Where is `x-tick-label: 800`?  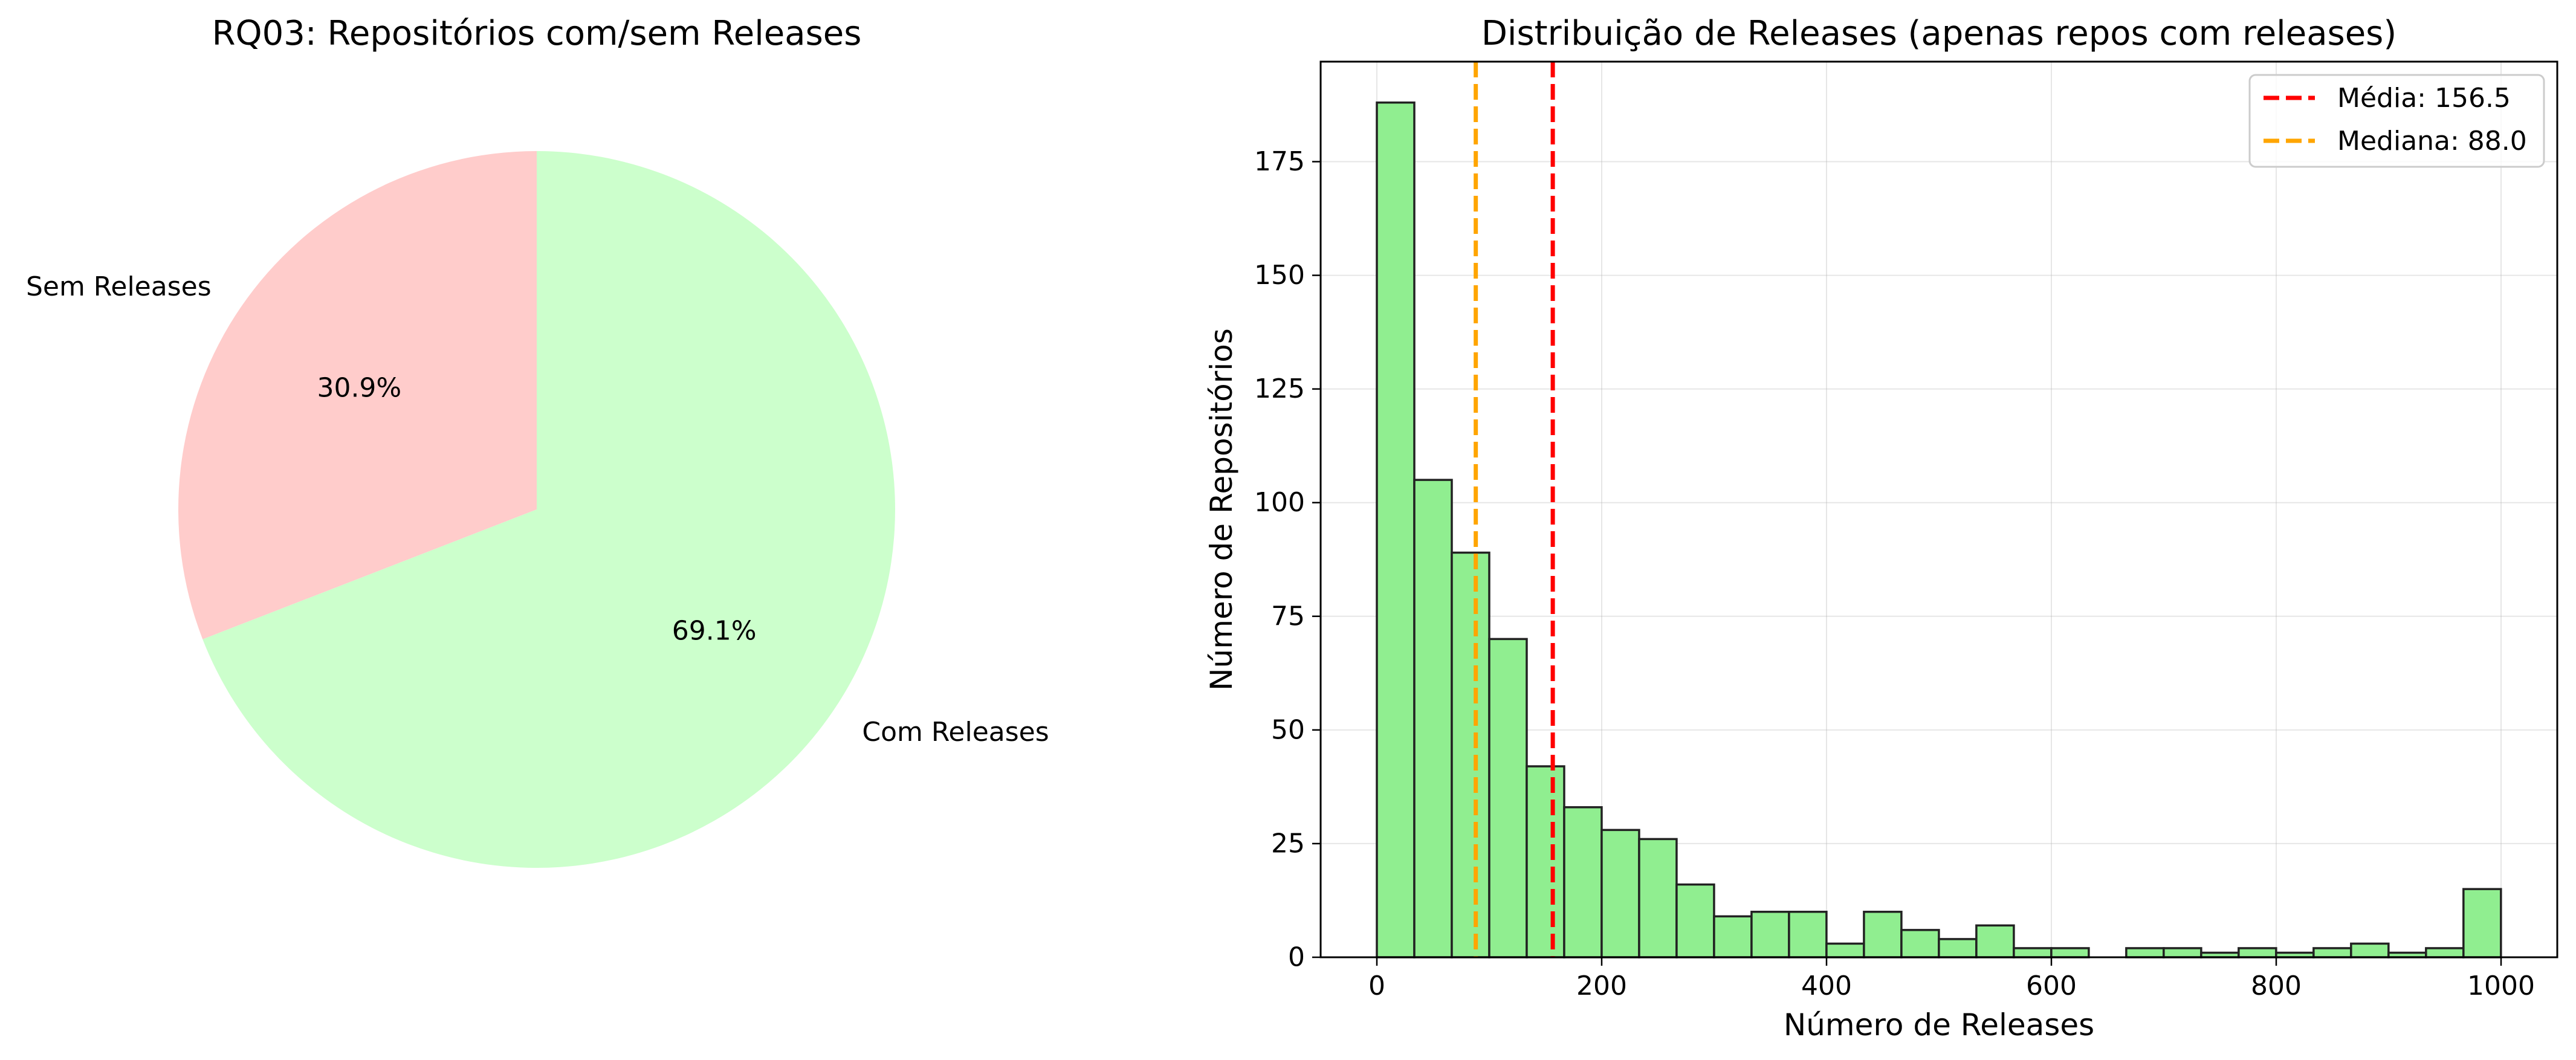
x-tick-label: 800 is located at coordinates (2276, 986).